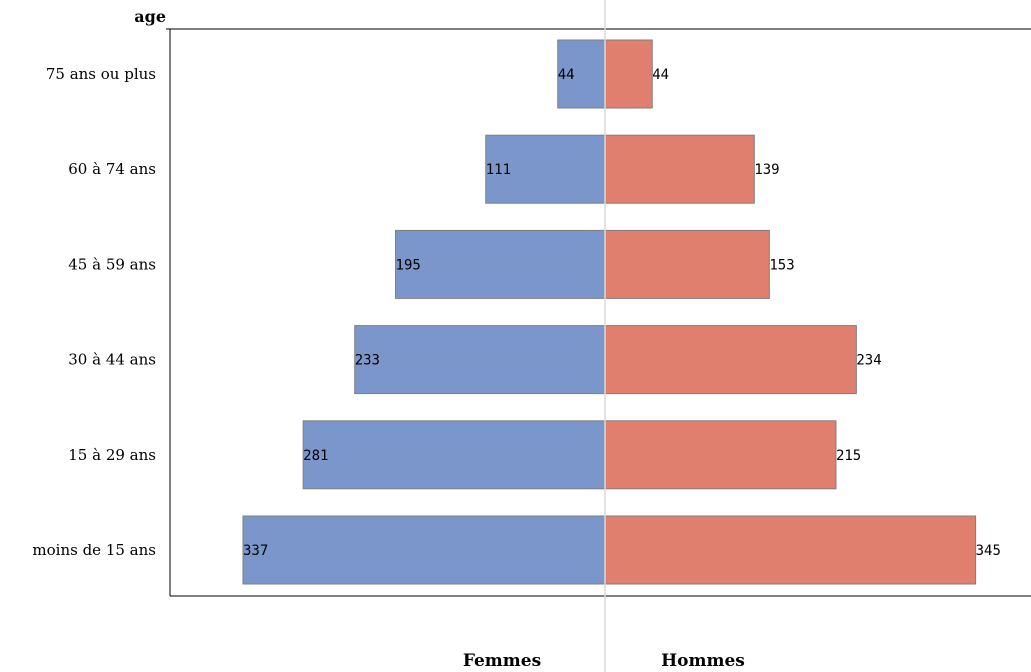  What do you see at coordinates (766, 170) in the screenshot?
I see `value-label-hommes: 139` at bounding box center [766, 170].